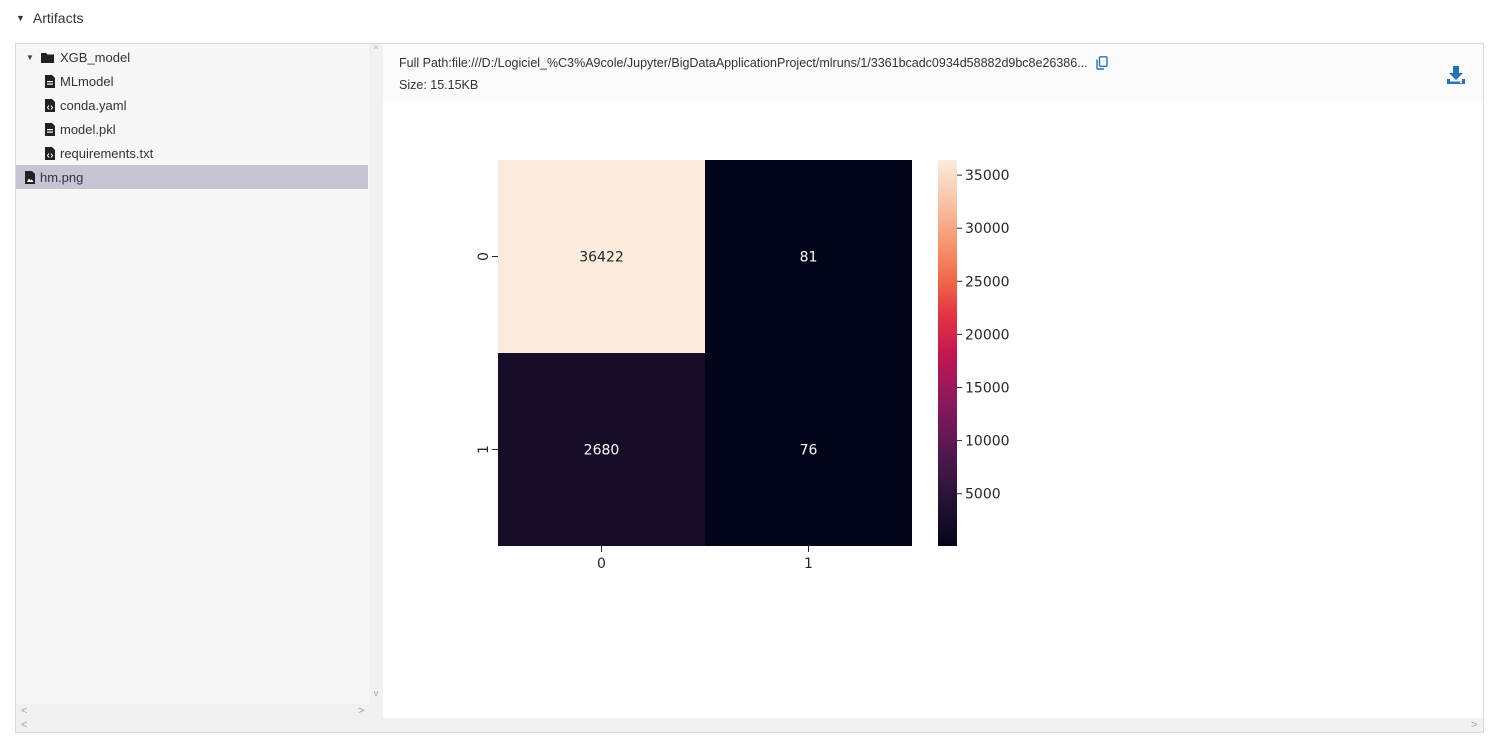 Image resolution: width=1507 pixels, height=741 pixels. I want to click on expand-toggle-icon: ▼, so click(30, 57).